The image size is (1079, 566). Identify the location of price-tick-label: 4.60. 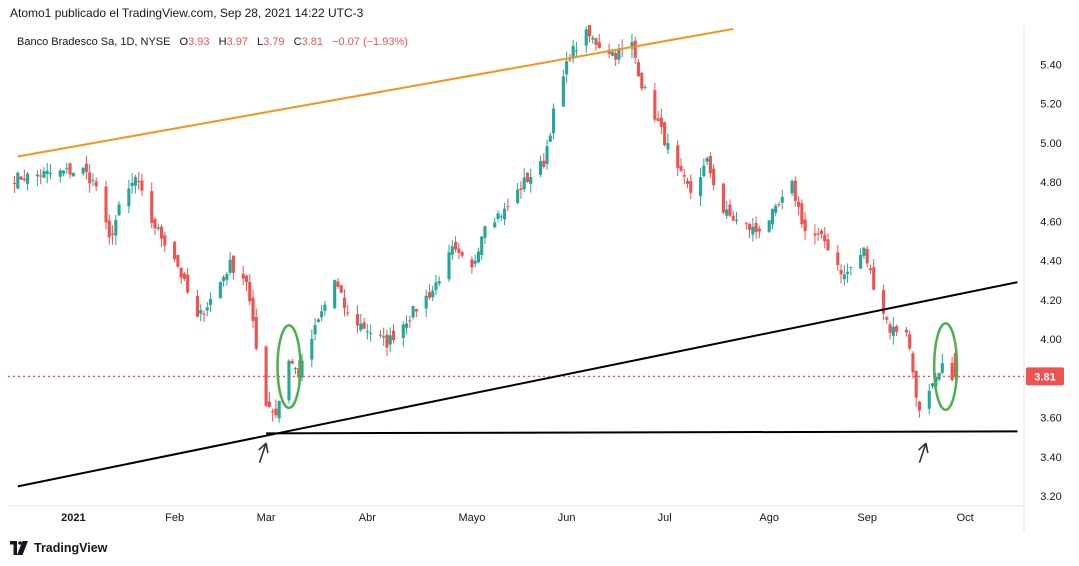
(1050, 222).